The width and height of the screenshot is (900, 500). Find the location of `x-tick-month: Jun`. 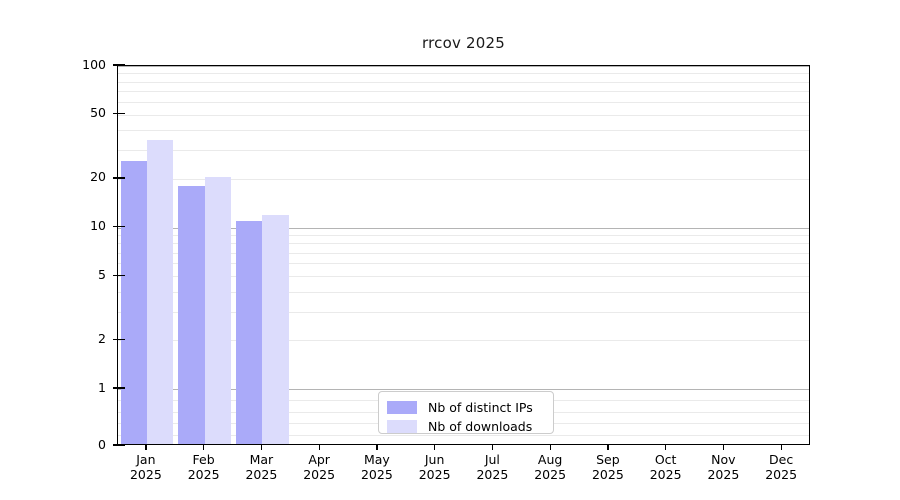

x-tick-month: Jun is located at coordinates (434, 459).